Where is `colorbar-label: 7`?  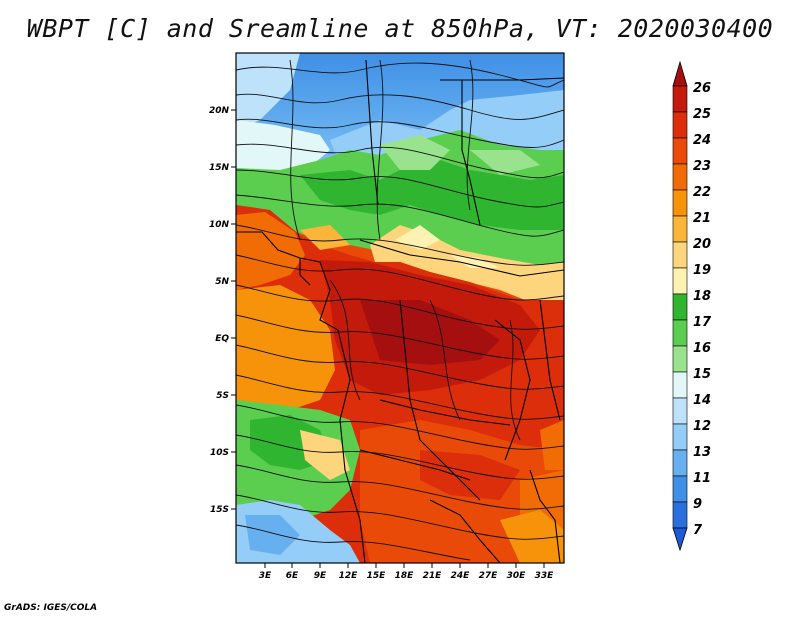 colorbar-label: 7 is located at coordinates (698, 530).